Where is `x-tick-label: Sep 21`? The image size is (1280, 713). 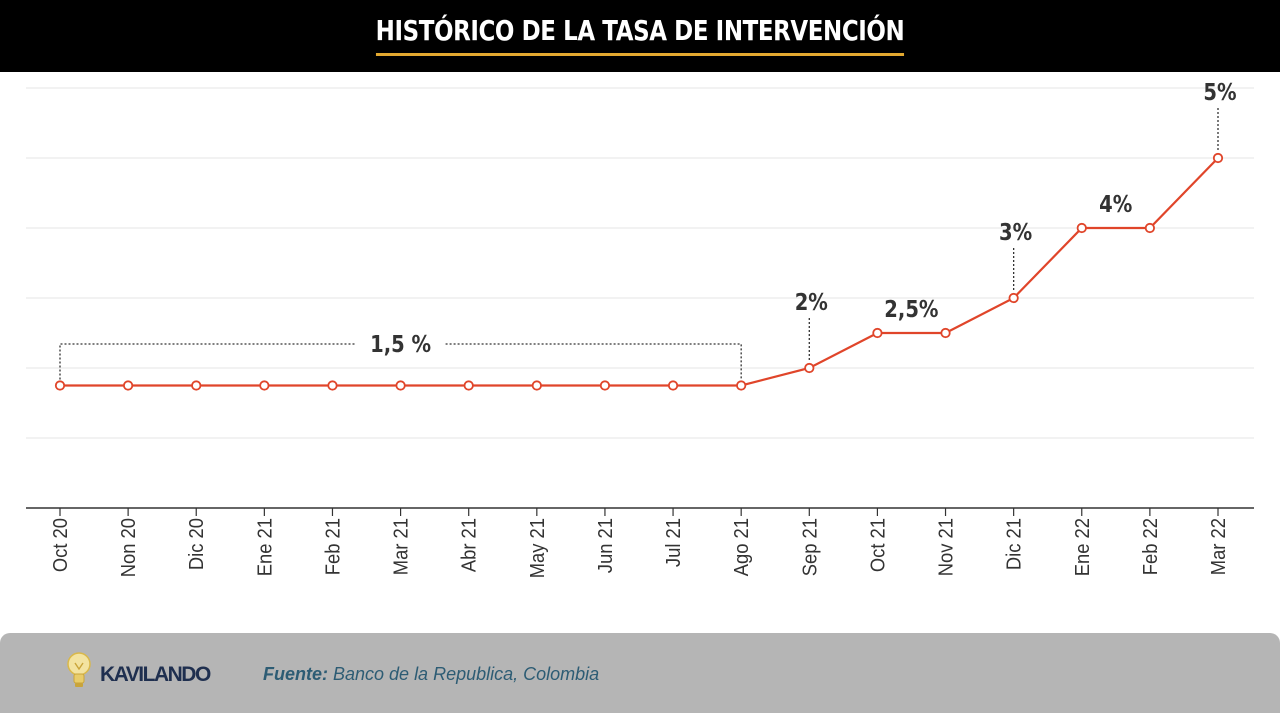
x-tick-label: Sep 21 is located at coordinates (811, 547).